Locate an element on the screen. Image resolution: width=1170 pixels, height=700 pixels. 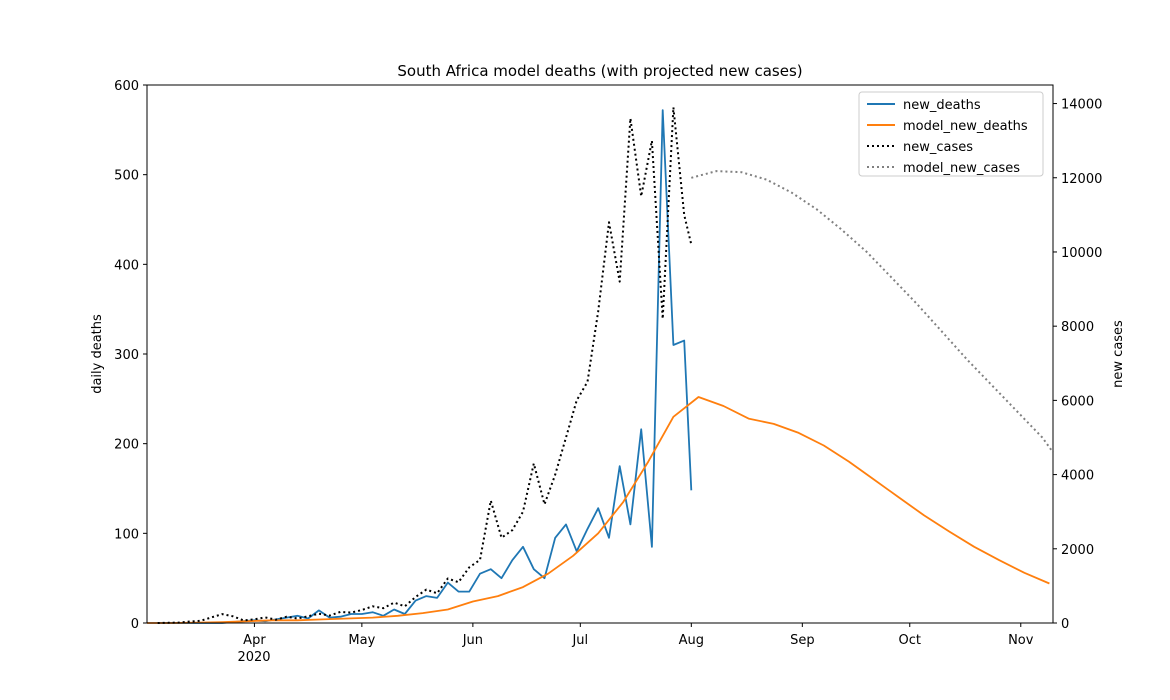
legend-label: new_cases is located at coordinates (938, 147).